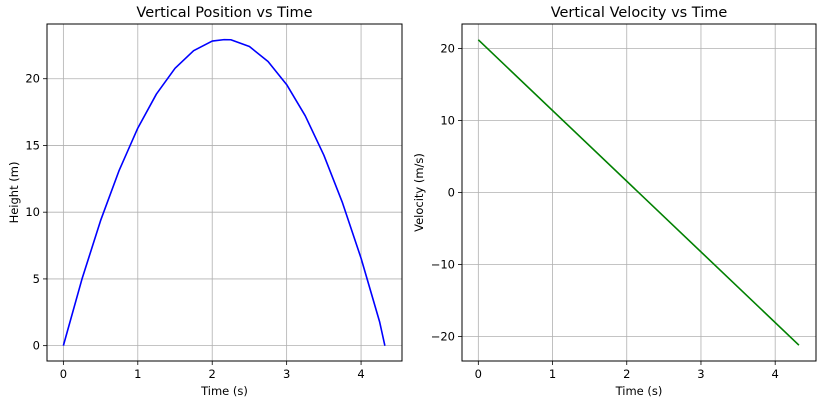 This screenshot has height=400, width=820. What do you see at coordinates (443, 337) in the screenshot?
I see `y-tick-label: −20` at bounding box center [443, 337].